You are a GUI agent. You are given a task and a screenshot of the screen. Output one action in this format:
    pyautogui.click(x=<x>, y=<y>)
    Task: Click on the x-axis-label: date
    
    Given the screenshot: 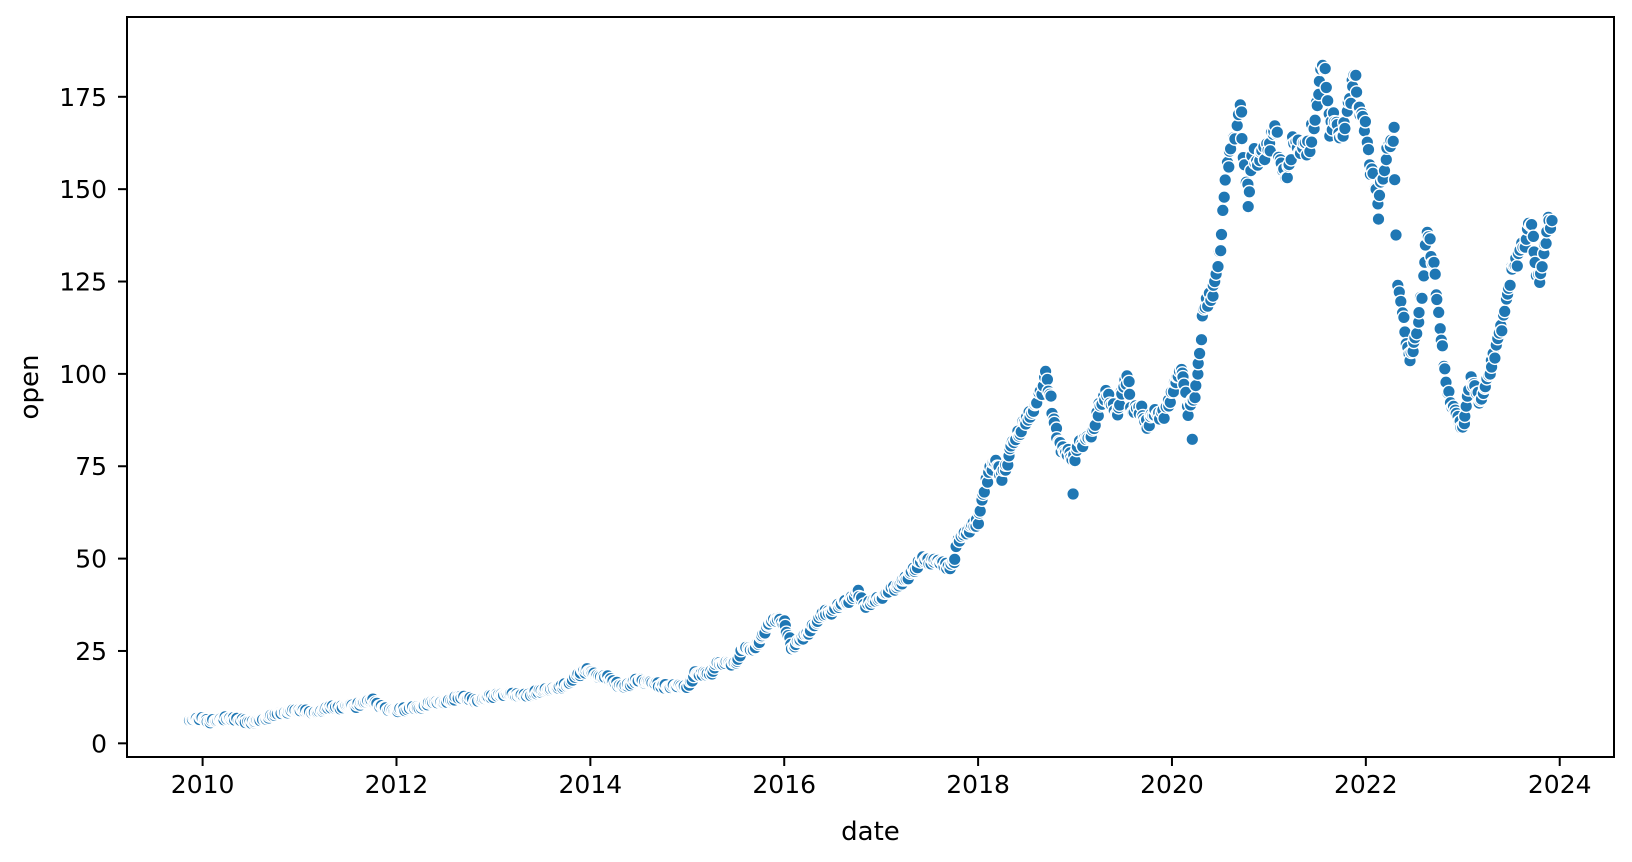 What is the action you would take?
    pyautogui.click(x=870, y=832)
    